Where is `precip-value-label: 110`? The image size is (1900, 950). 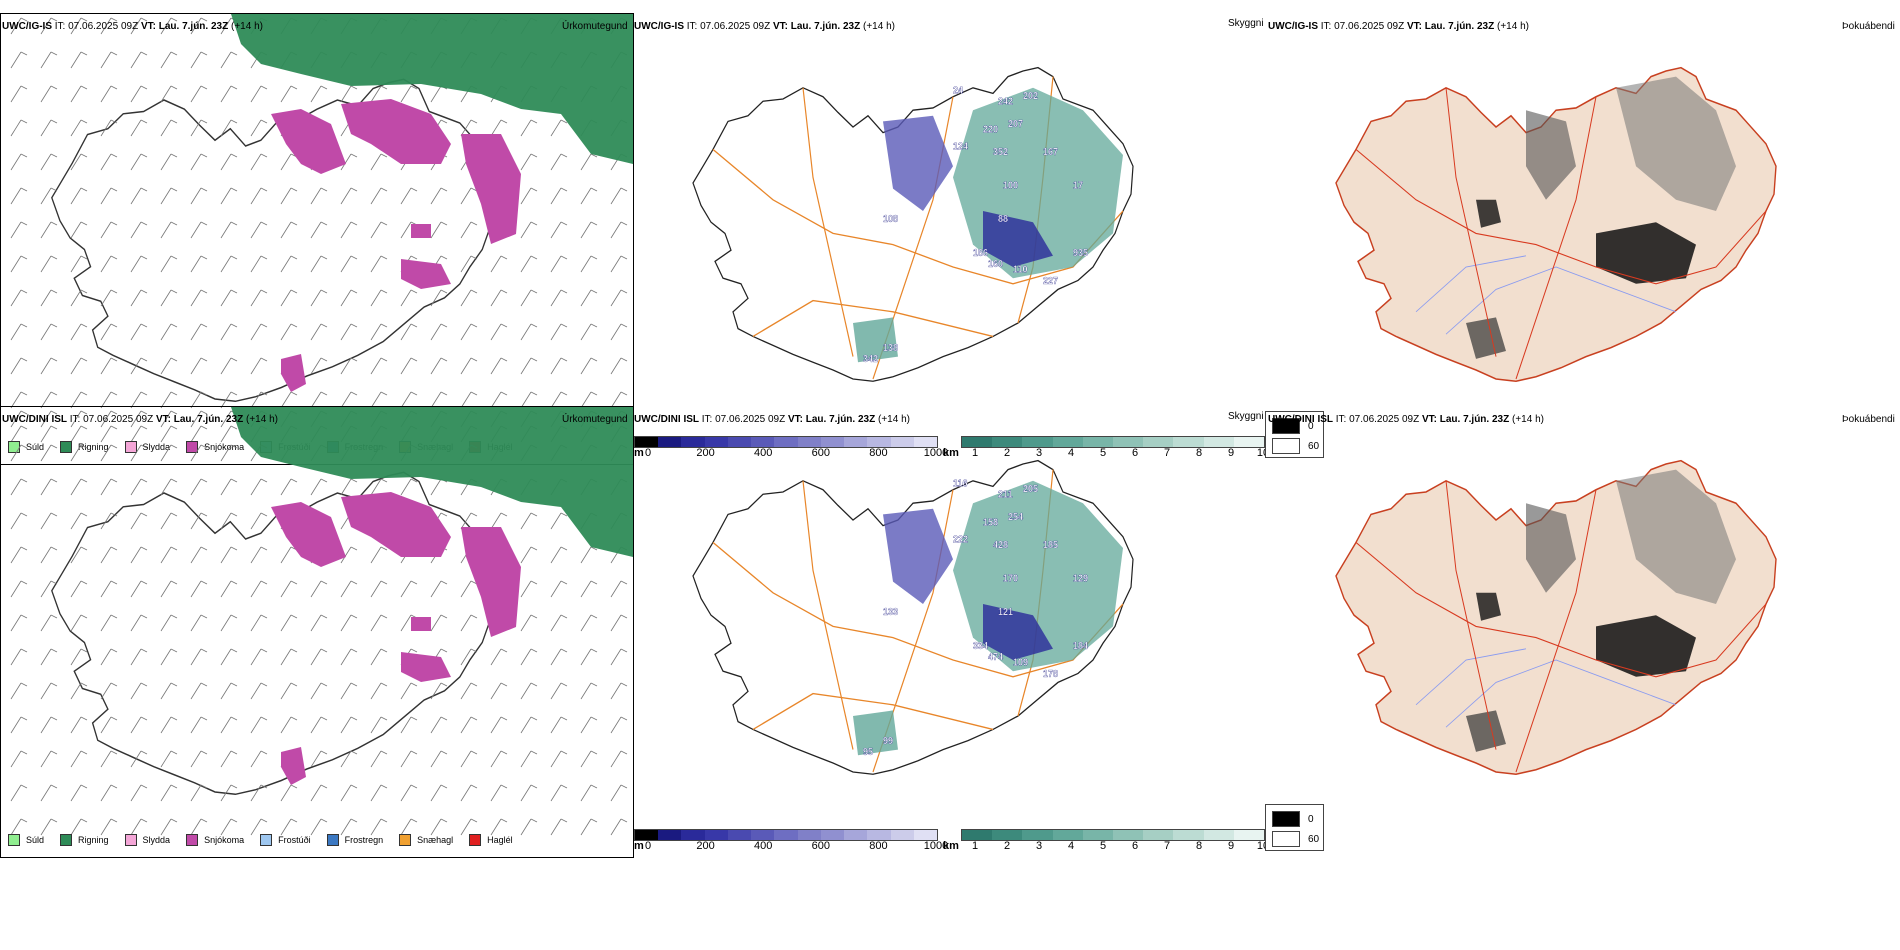
precip-value-label: 110 is located at coordinates (1020, 270).